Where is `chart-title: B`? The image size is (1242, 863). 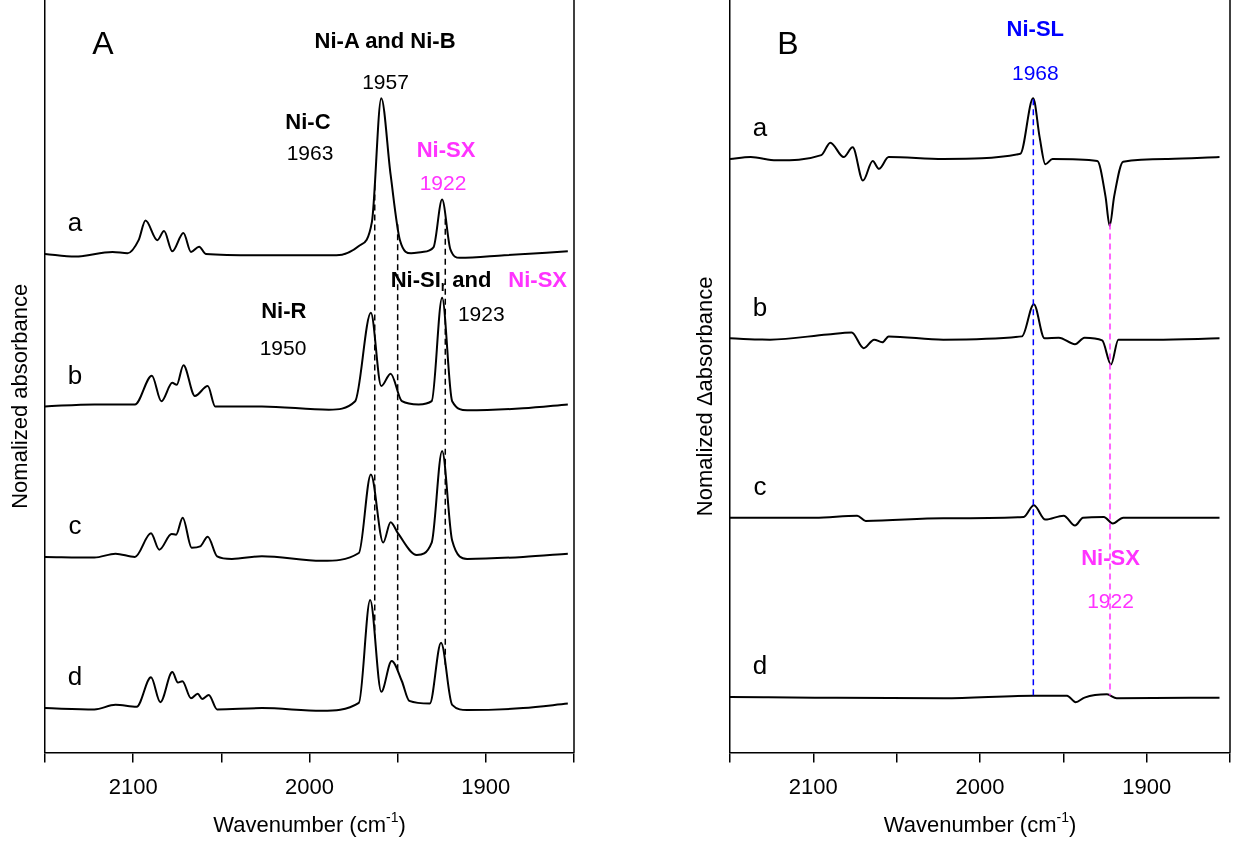 chart-title: B is located at coordinates (788, 42).